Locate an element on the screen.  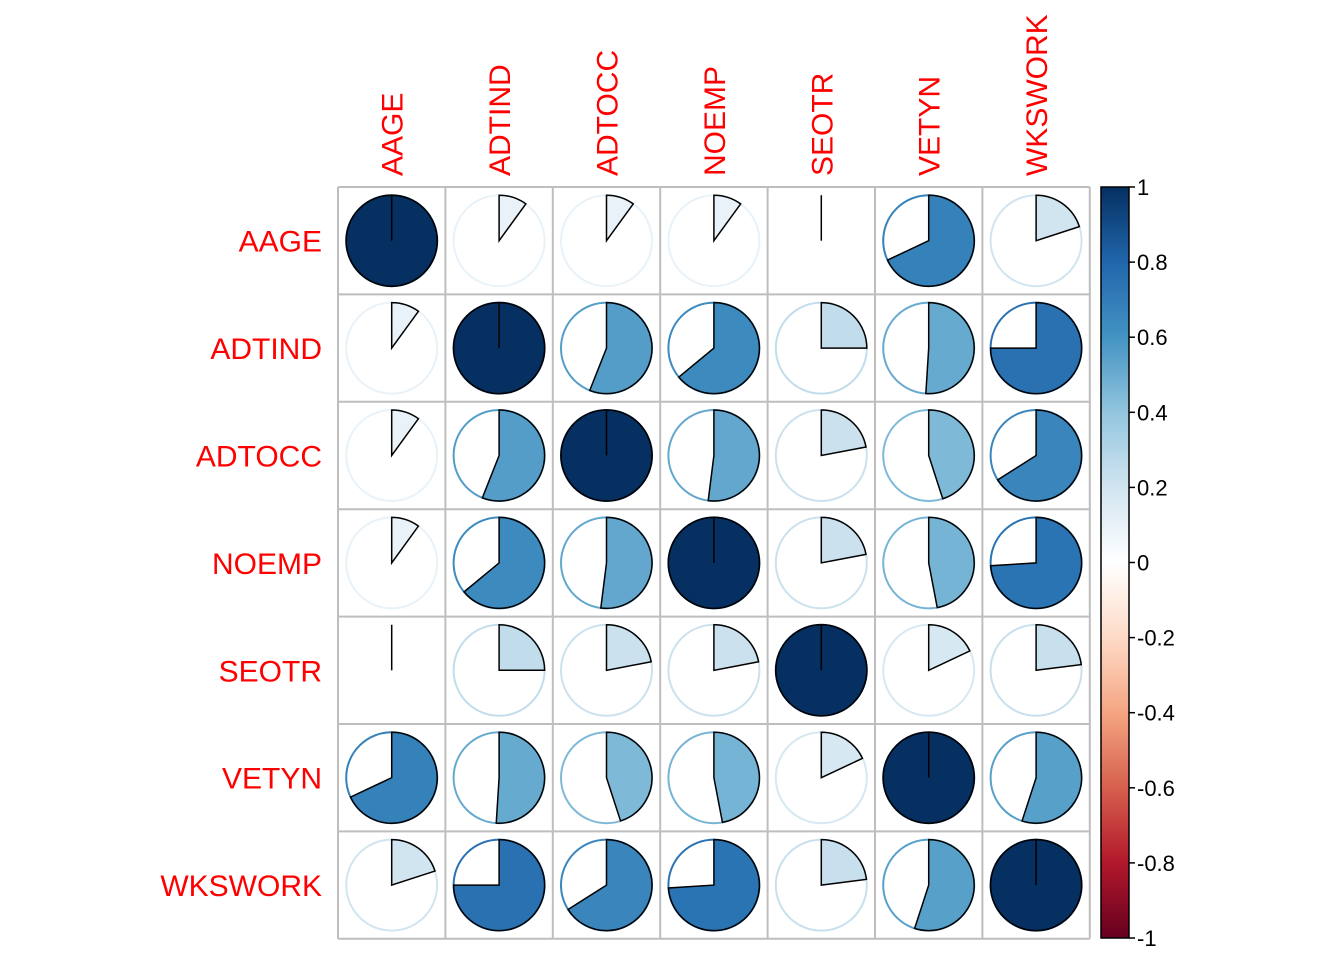
pie-NOEMP-ADTIND is located at coordinates (499, 563).